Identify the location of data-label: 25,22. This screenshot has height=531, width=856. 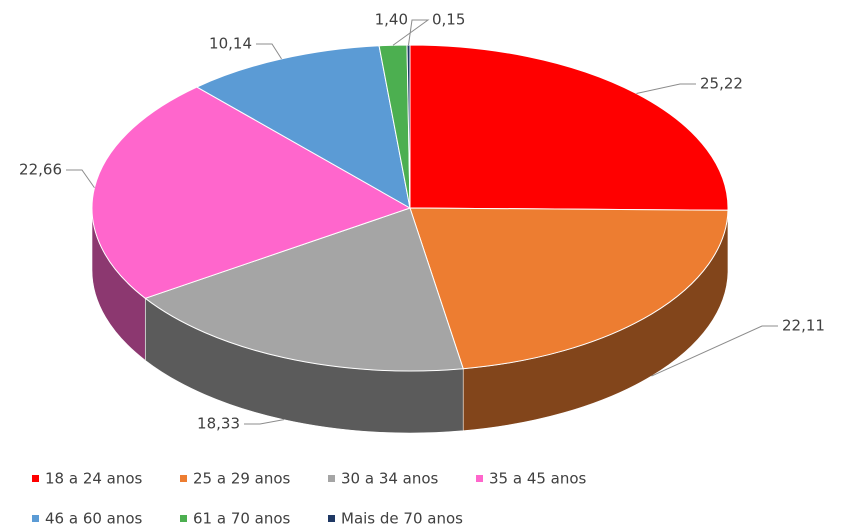
(721, 84).